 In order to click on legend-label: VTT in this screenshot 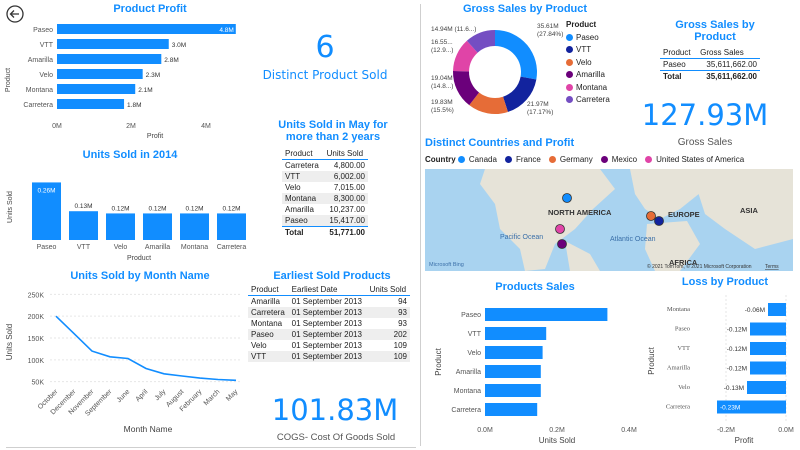, I will do `click(584, 49)`.